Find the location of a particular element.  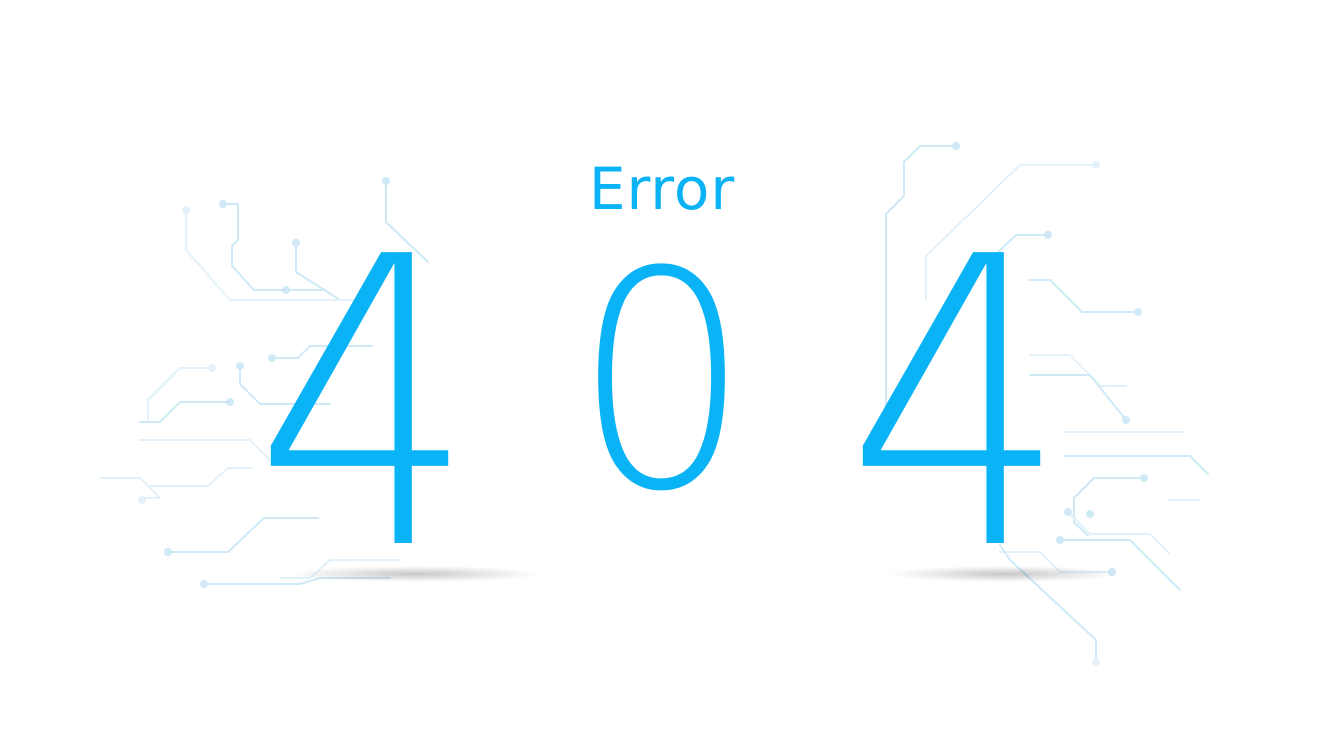

circuit-left is located at coordinates (264, 382).